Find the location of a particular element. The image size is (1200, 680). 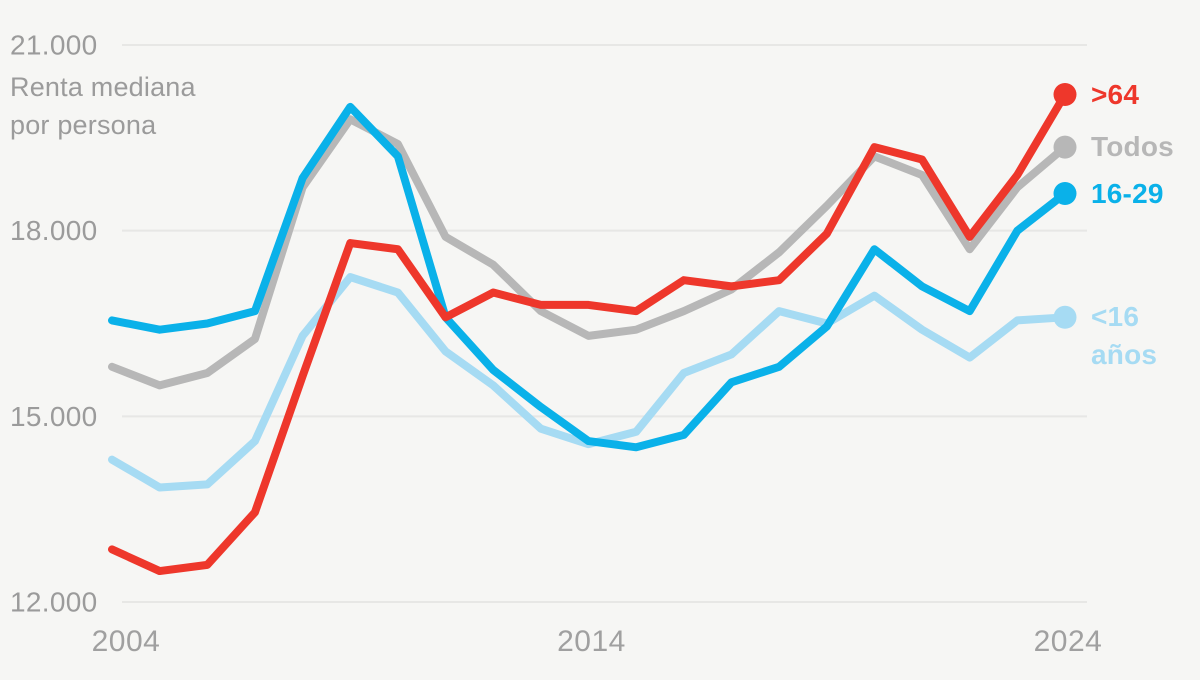

series-end-label: Todos is located at coordinates (1132, 147).